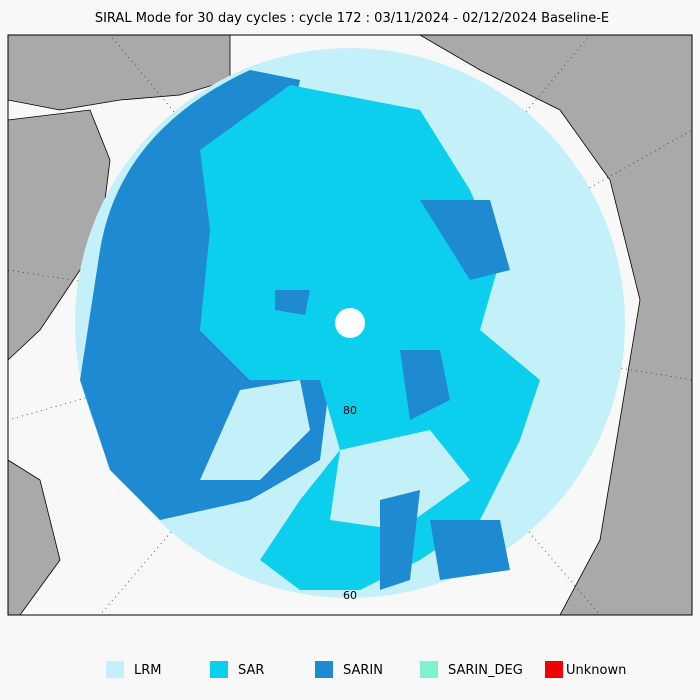  Describe the element at coordinates (148, 670) in the screenshot. I see `legend-label: LRM` at that location.